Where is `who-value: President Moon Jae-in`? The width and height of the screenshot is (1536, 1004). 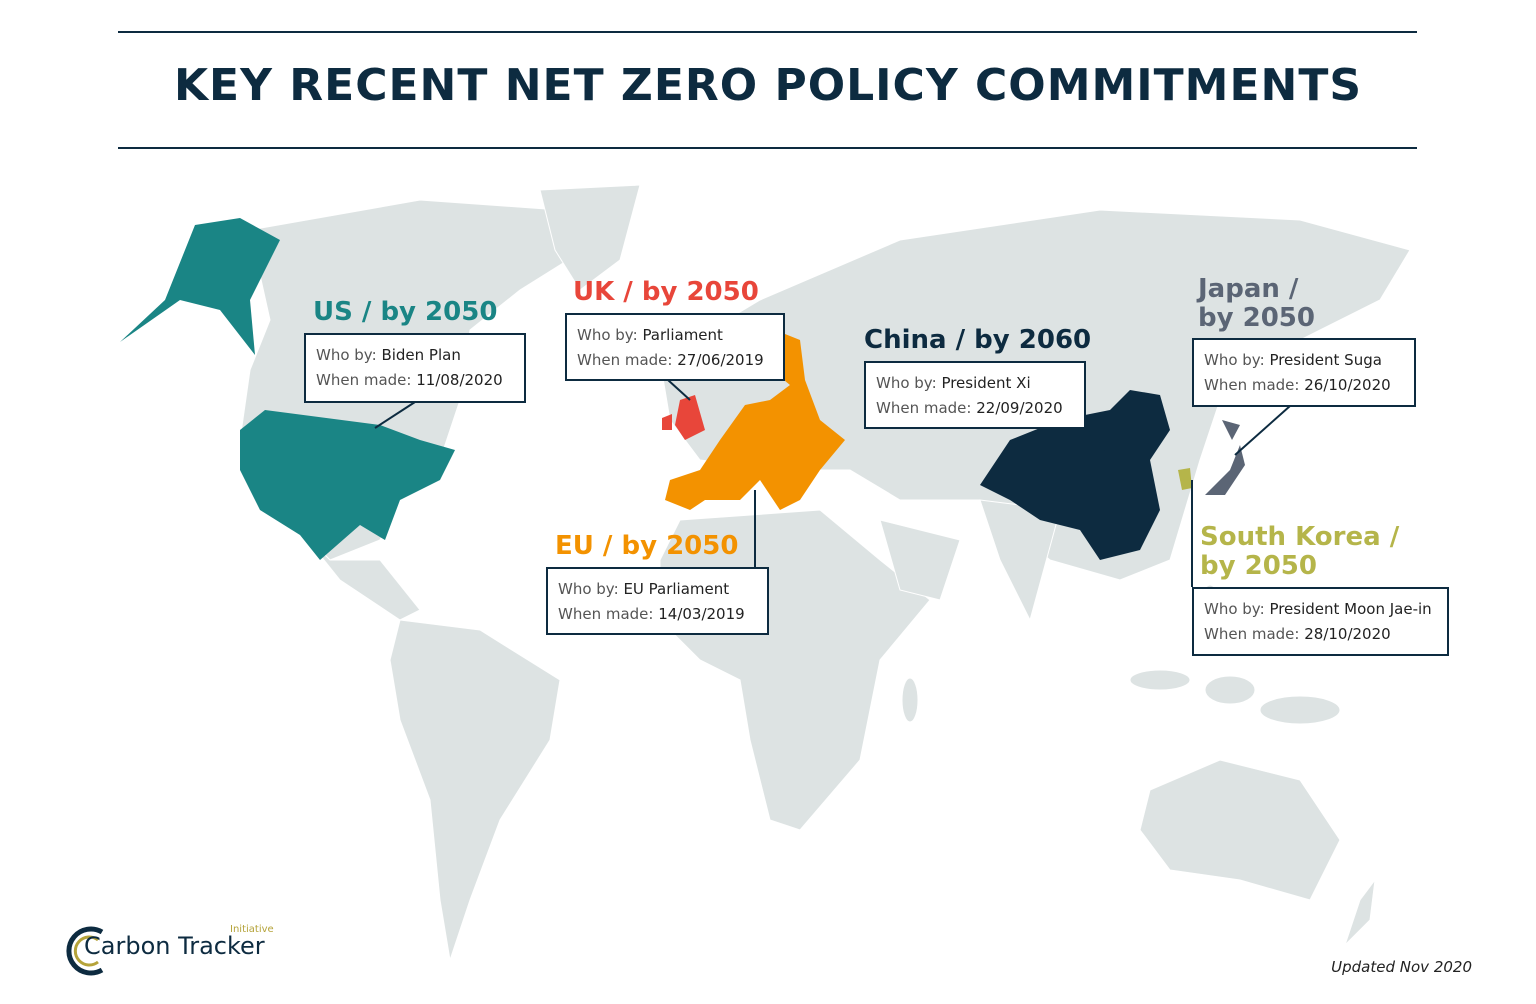 who-value: President Moon Jae-in is located at coordinates (1350, 609).